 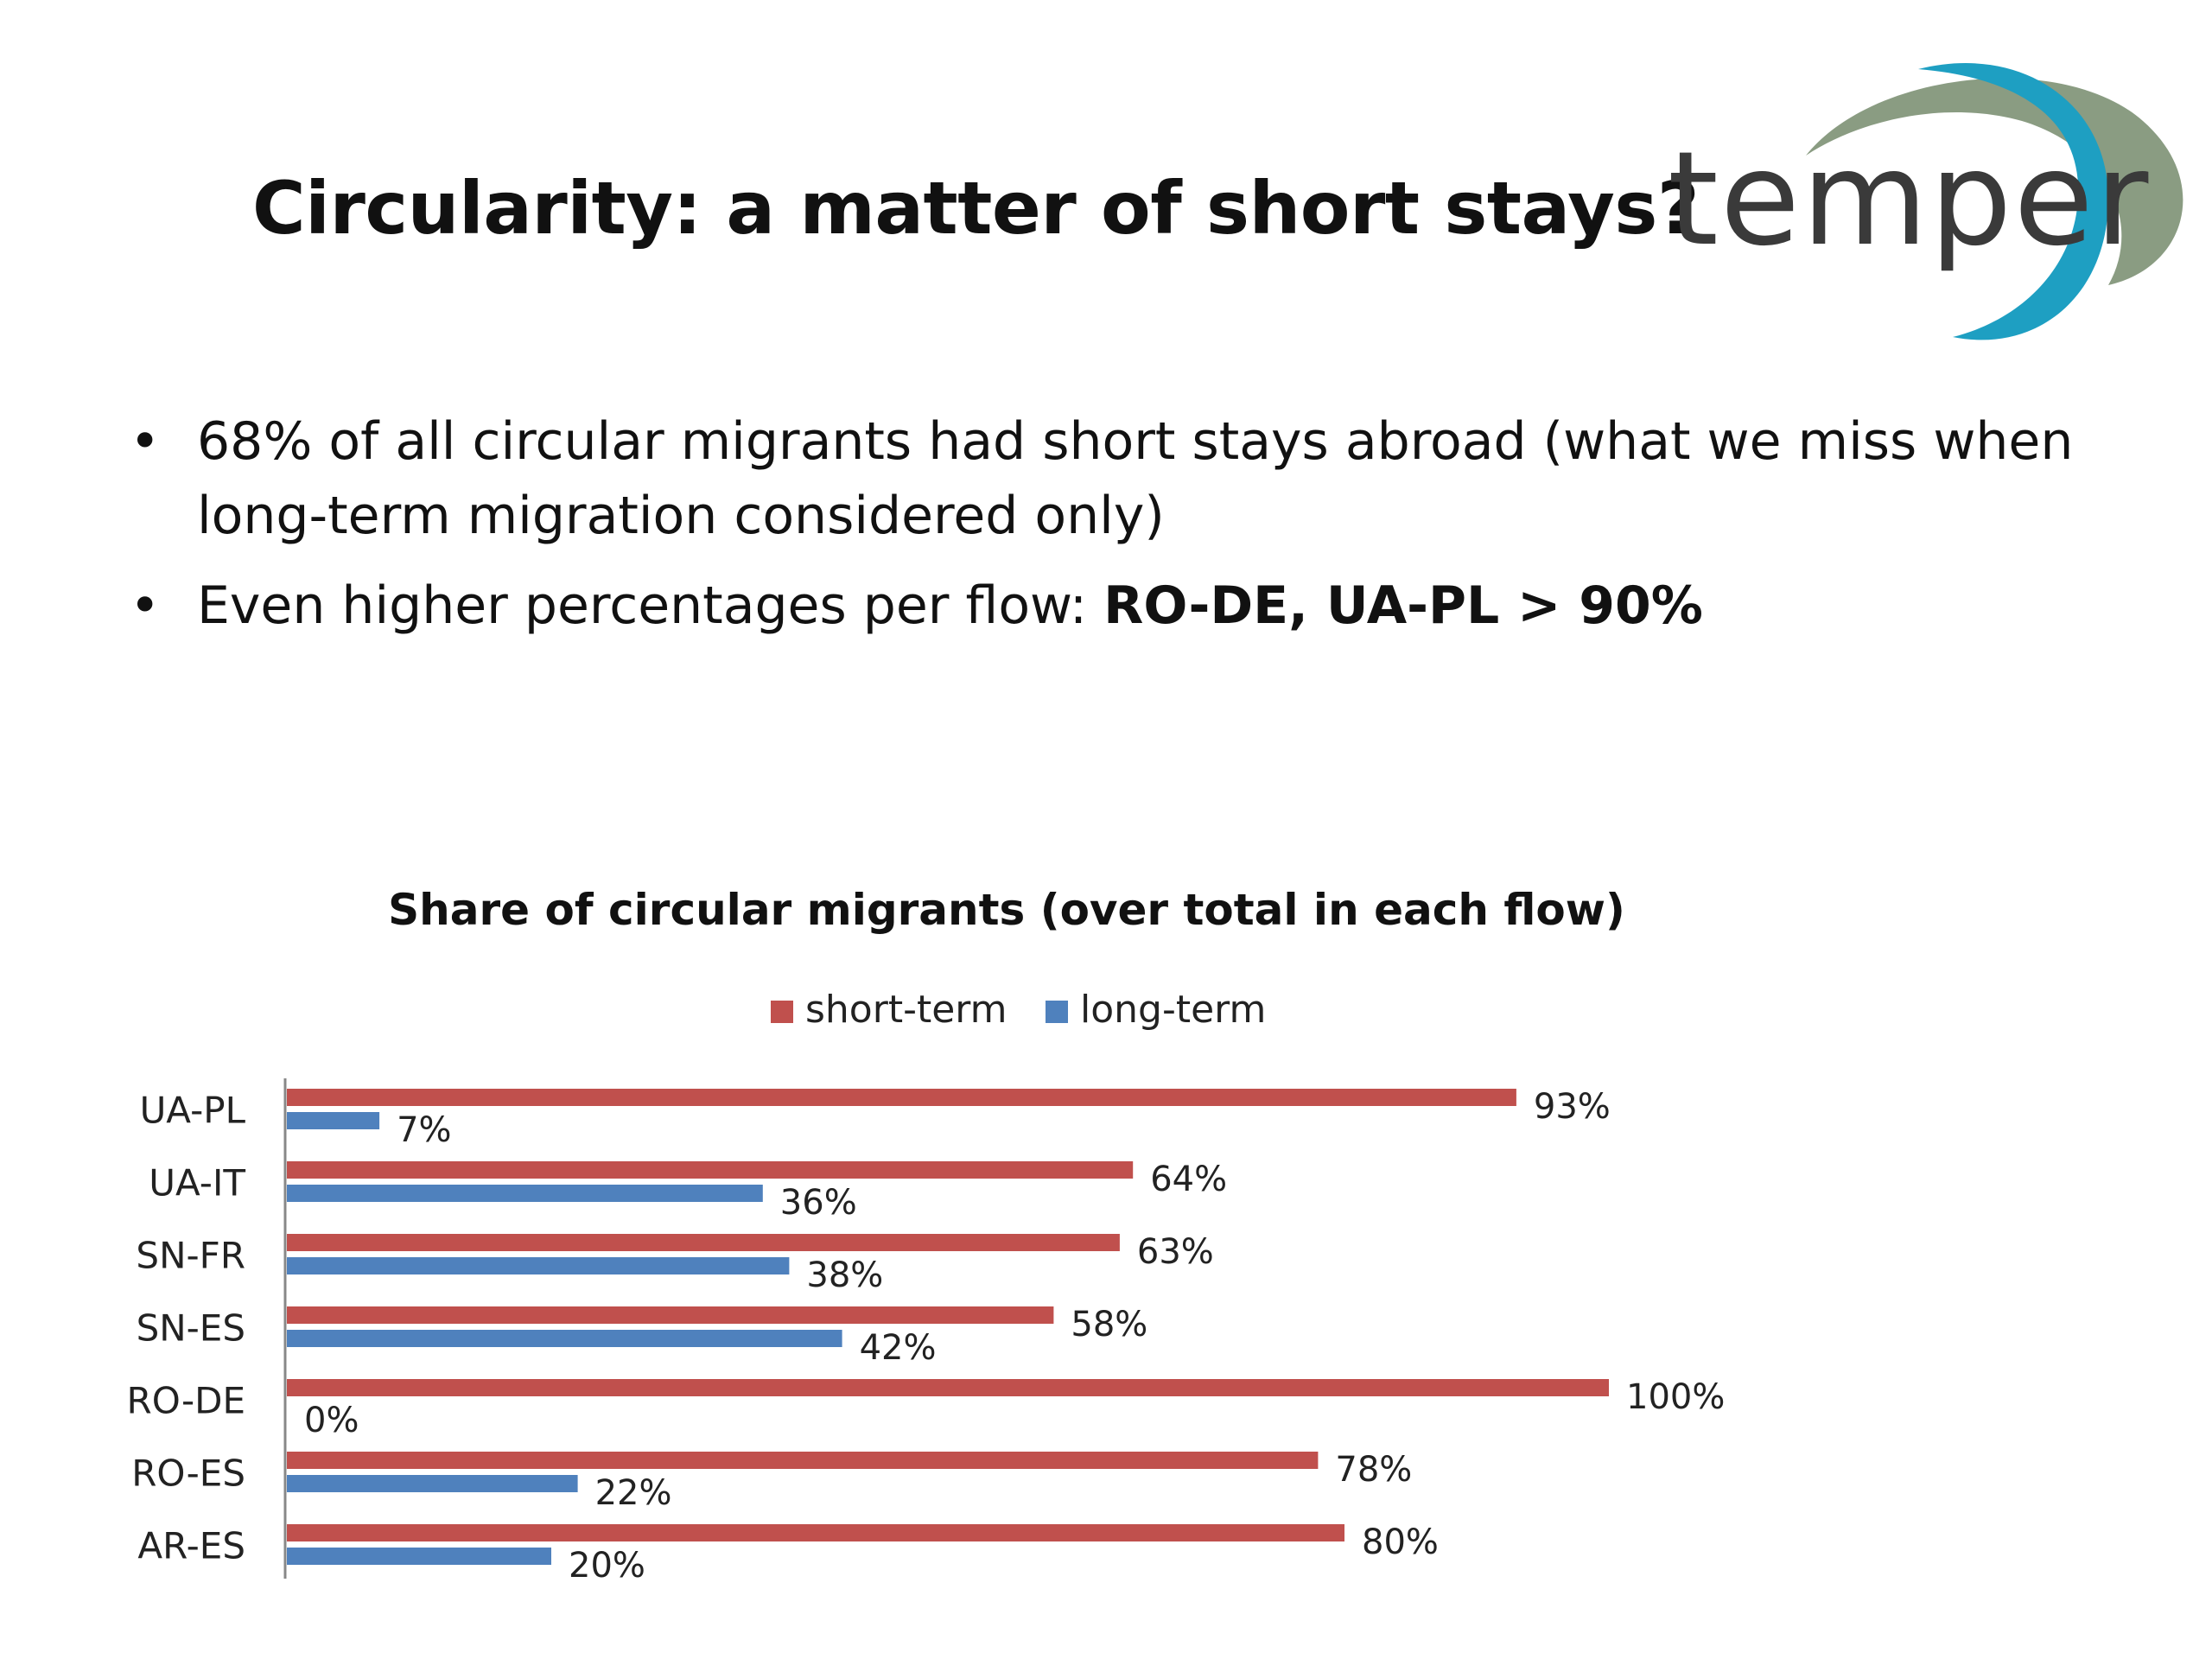 What do you see at coordinates (186, 1401) in the screenshot?
I see `category-label: RO-DE` at bounding box center [186, 1401].